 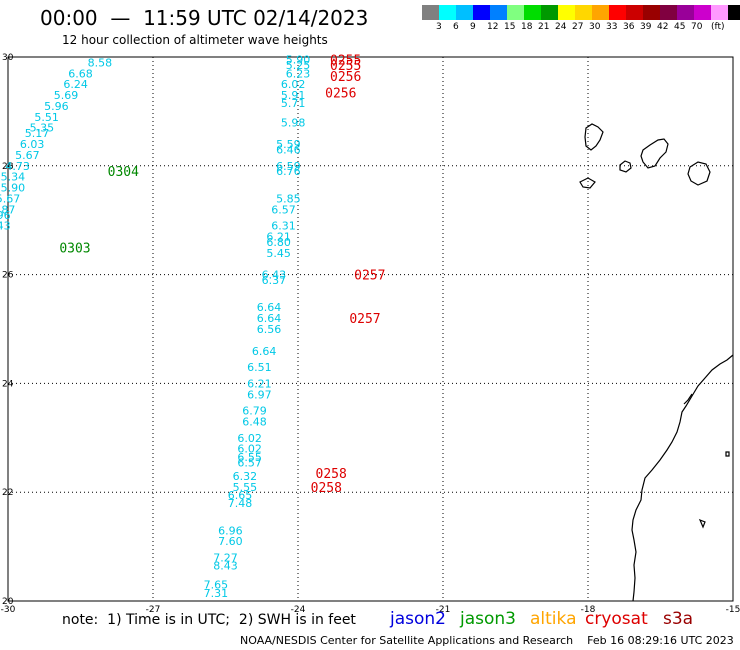 What do you see at coordinates (488, 619) in the screenshot?
I see `legend-jason3: jason3` at bounding box center [488, 619].